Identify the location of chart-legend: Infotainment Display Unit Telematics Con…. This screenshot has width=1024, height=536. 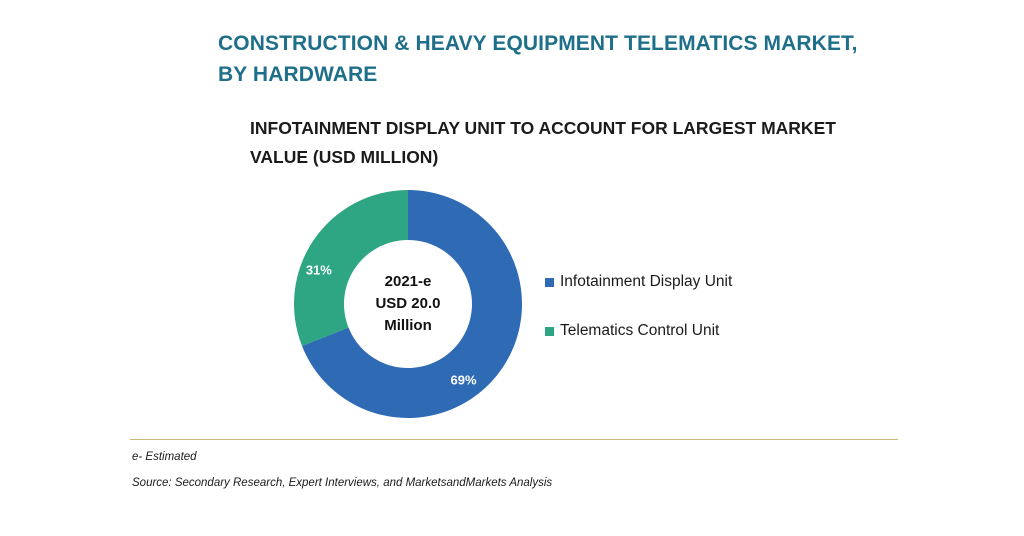
(638, 319).